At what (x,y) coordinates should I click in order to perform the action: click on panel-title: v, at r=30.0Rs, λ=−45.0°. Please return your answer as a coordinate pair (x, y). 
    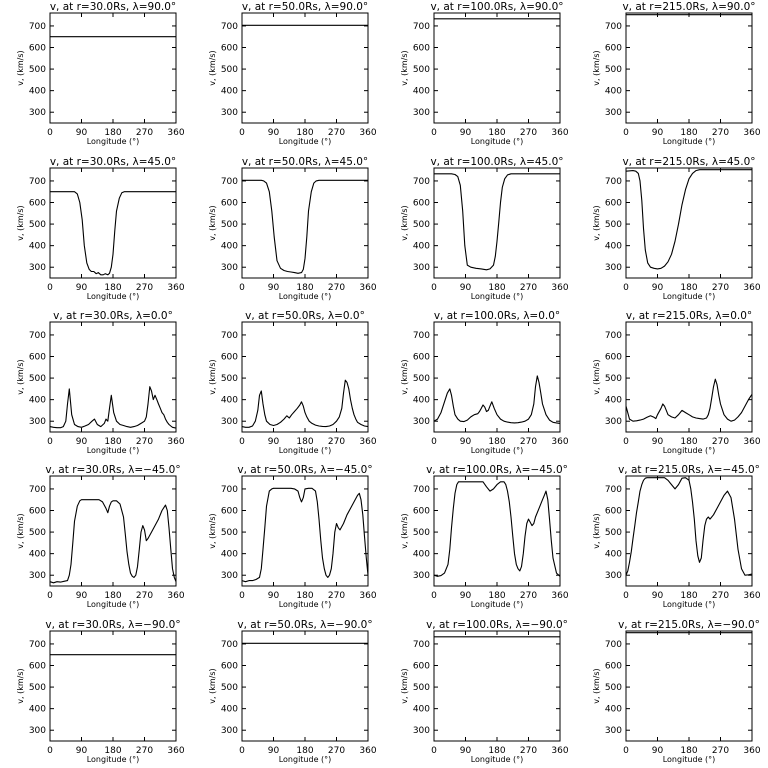
    Looking at the image, I should click on (112, 470).